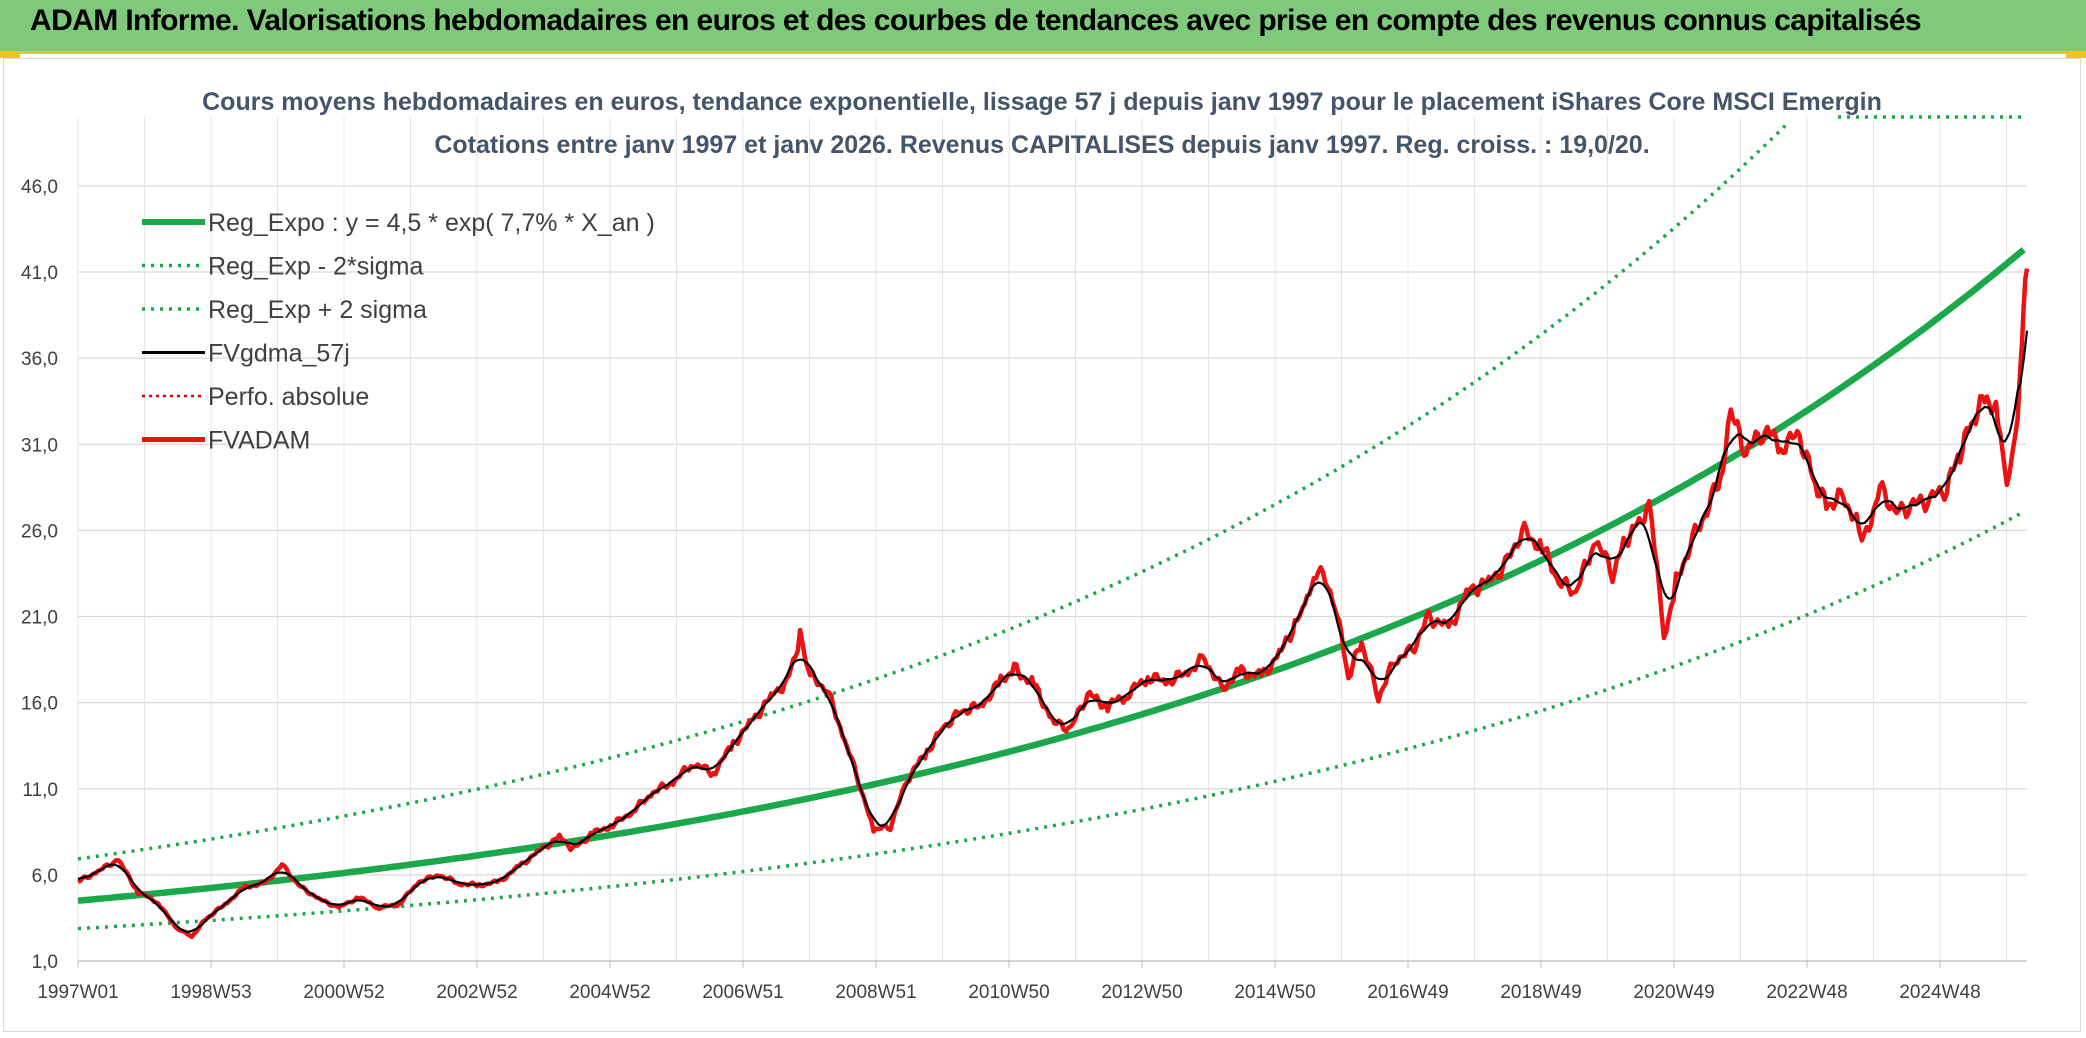 This screenshot has height=1038, width=2086. I want to click on y-tick-label: 16,0, so click(39, 704).